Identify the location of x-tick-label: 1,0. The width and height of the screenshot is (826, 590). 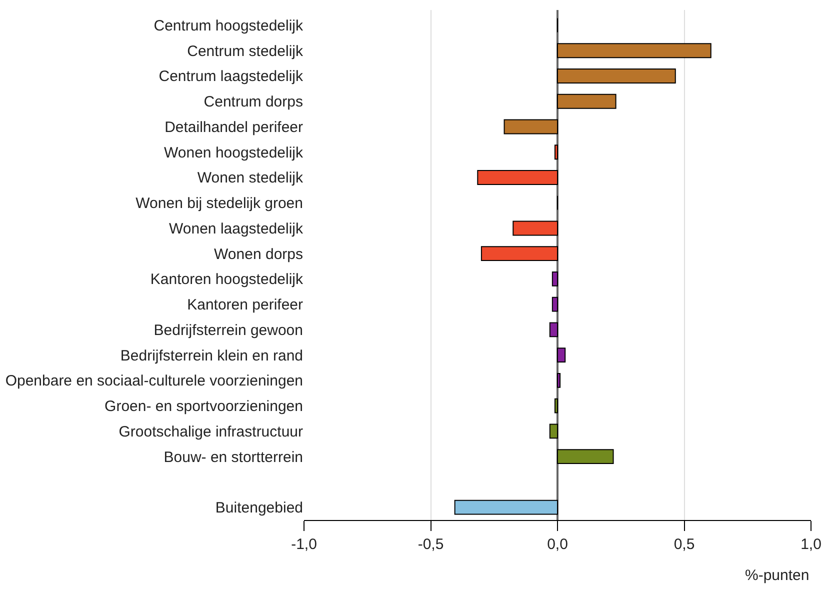
(811, 544).